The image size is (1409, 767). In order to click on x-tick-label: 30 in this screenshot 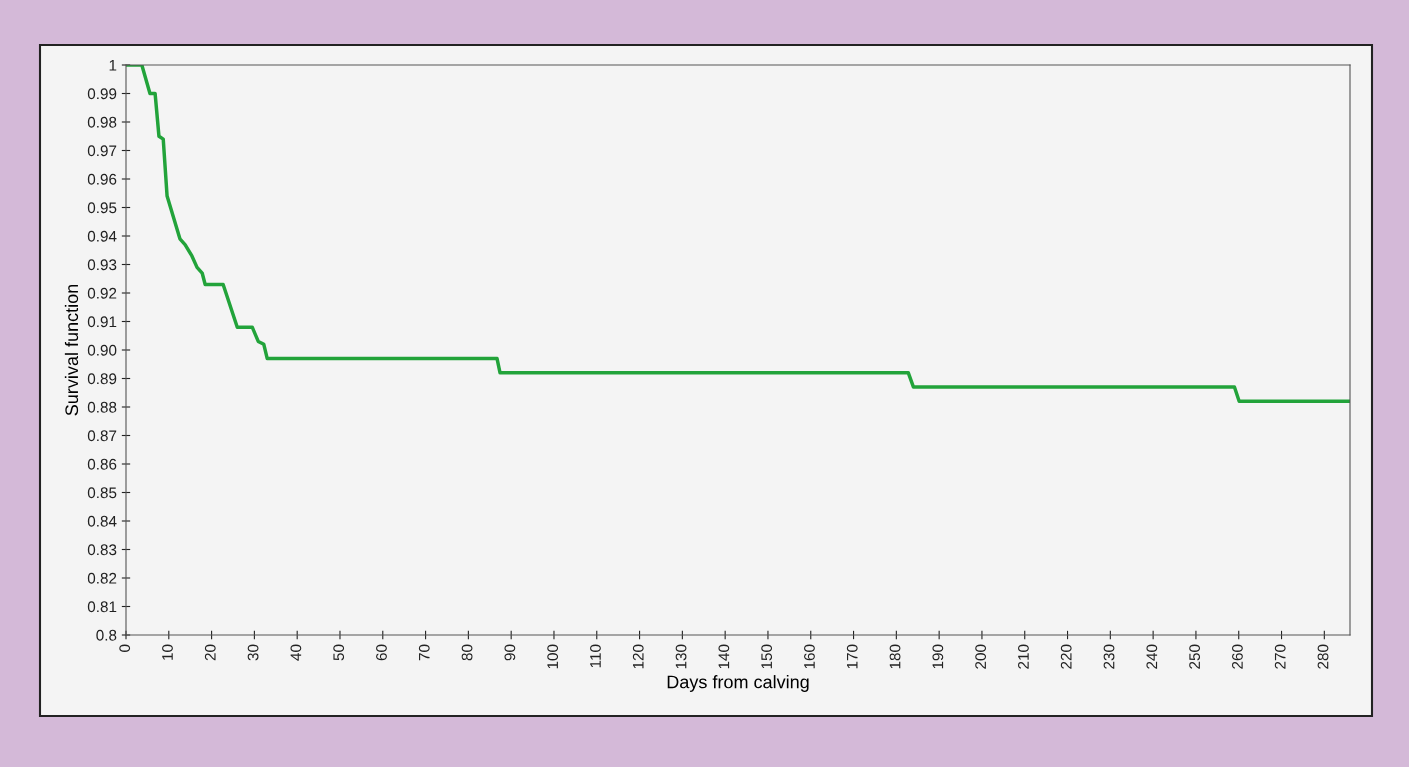, I will do `click(253, 652)`.